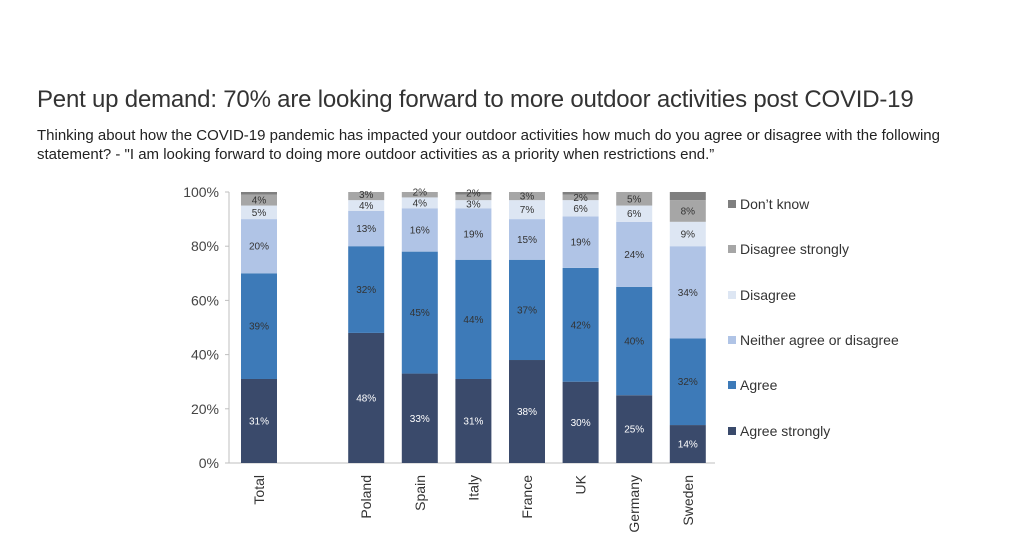 Image resolution: width=1024 pixels, height=536 pixels. I want to click on data-label: 16%, so click(420, 230).